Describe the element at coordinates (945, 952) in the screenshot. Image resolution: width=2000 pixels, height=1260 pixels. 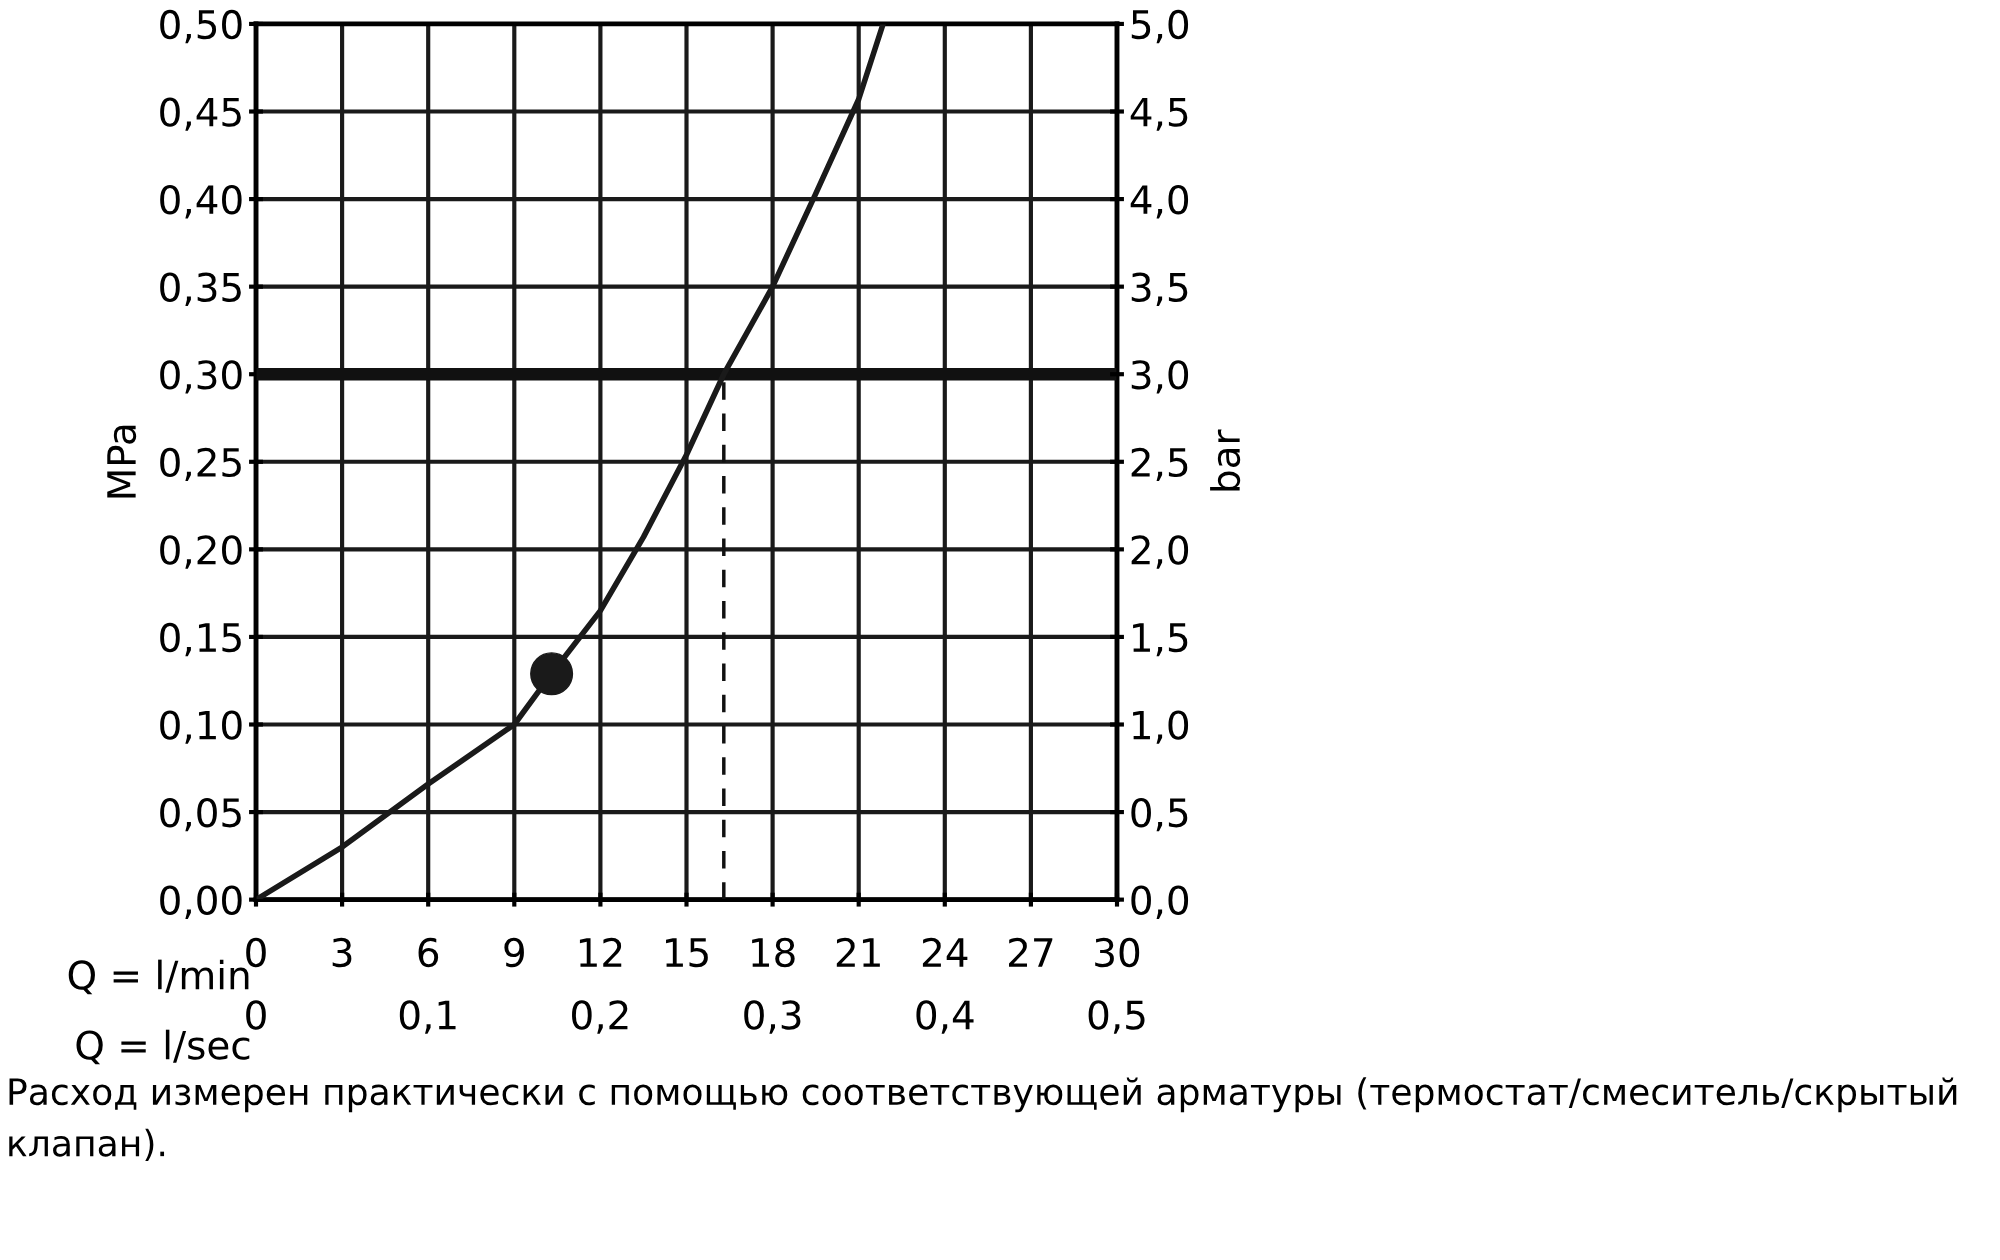
I see `x-tick-label: 24` at that location.